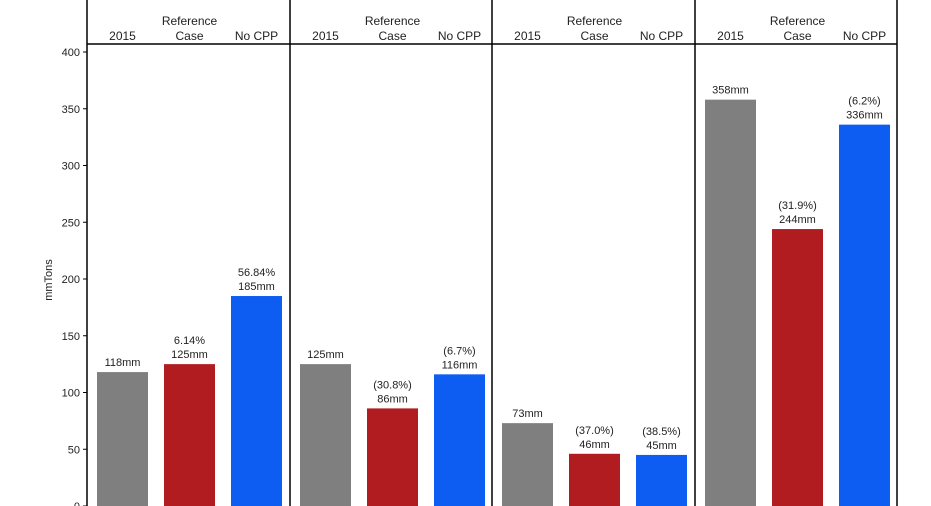 The height and width of the screenshot is (506, 931). I want to click on data-label: 125mm, so click(325, 355).